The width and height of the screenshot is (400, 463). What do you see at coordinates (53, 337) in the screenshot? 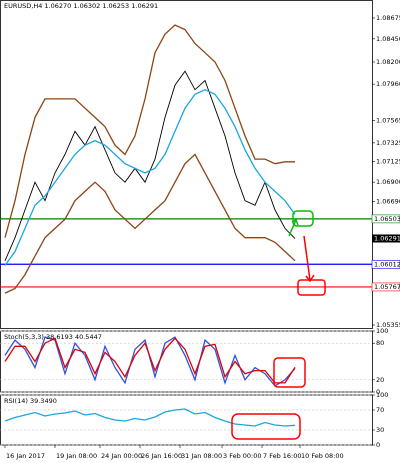
I see `panel-title: Stoch(5,3,3) 38.6193 40.5447` at bounding box center [53, 337].